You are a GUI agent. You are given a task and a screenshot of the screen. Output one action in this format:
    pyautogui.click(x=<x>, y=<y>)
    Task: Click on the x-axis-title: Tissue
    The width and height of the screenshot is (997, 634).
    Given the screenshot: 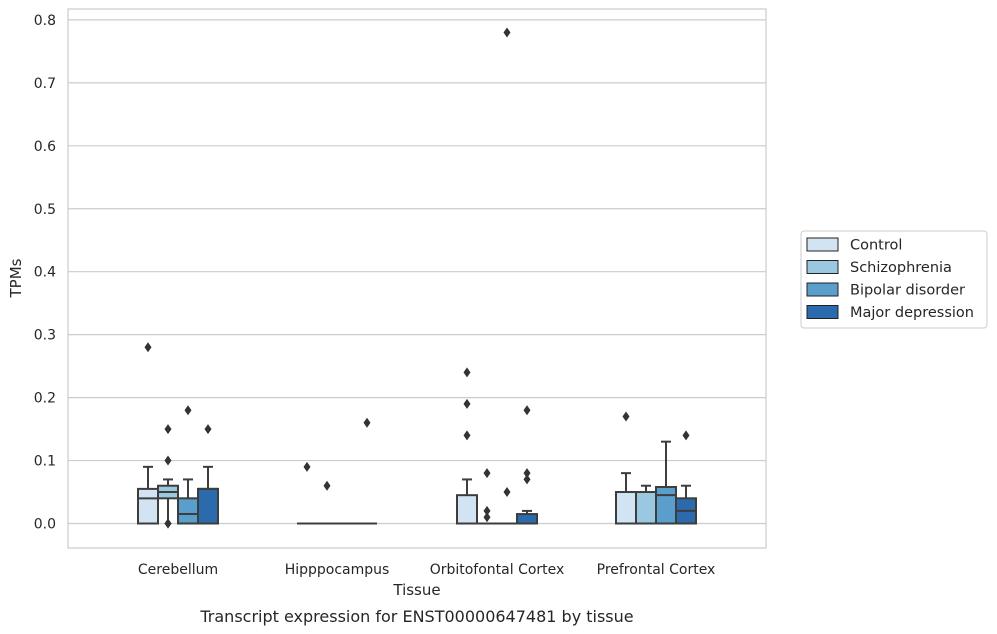 What is the action you would take?
    pyautogui.click(x=416, y=590)
    